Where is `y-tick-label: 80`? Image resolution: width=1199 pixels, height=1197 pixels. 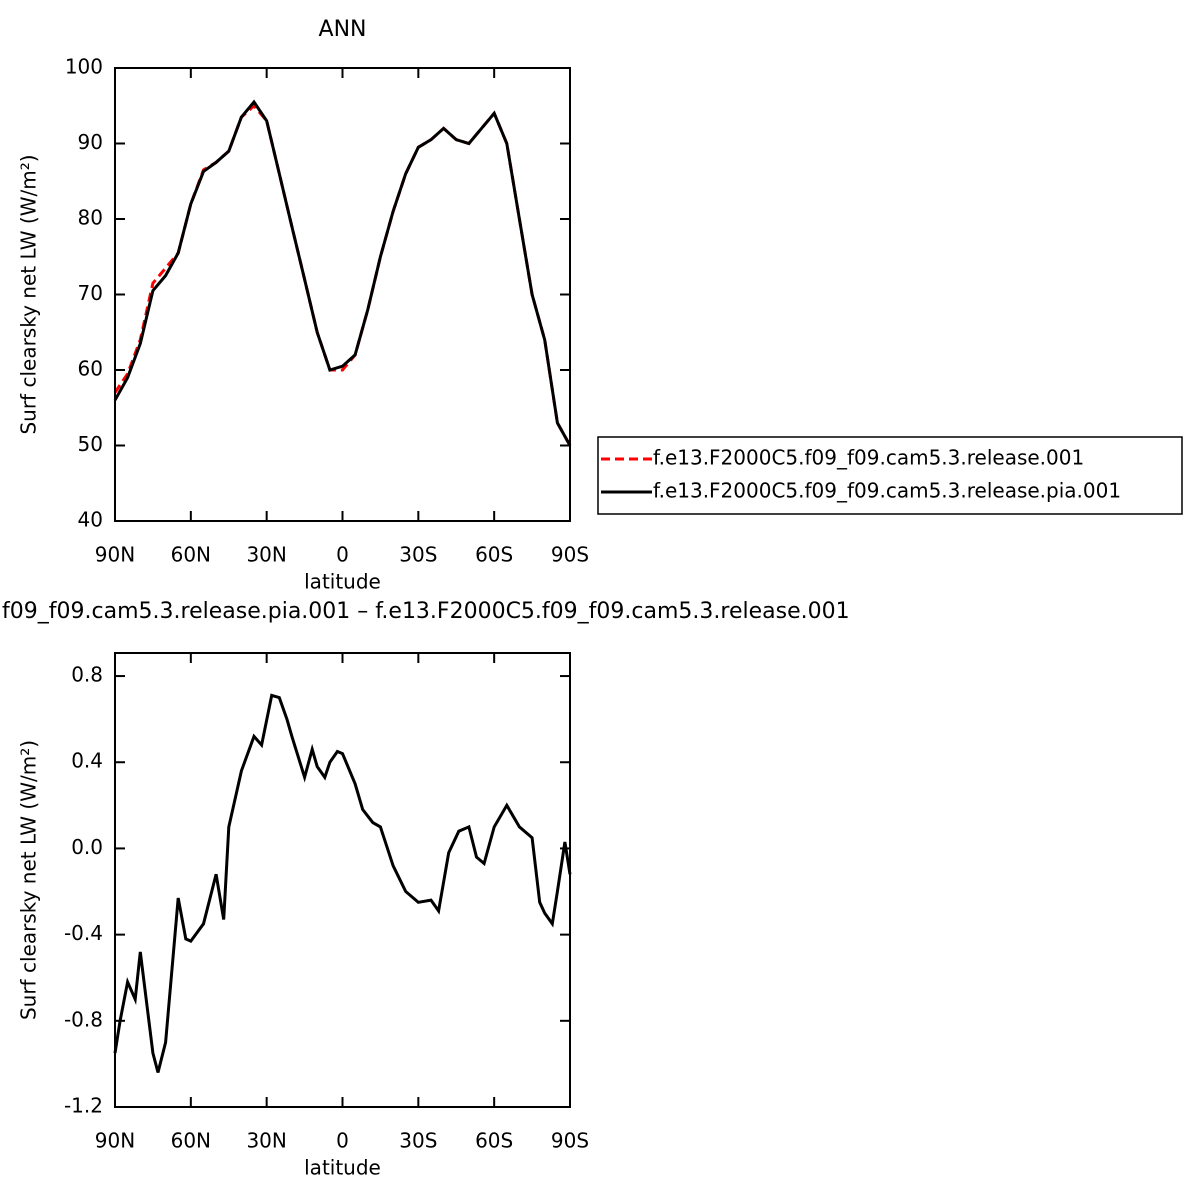
y-tick-label: 80 is located at coordinates (90, 218).